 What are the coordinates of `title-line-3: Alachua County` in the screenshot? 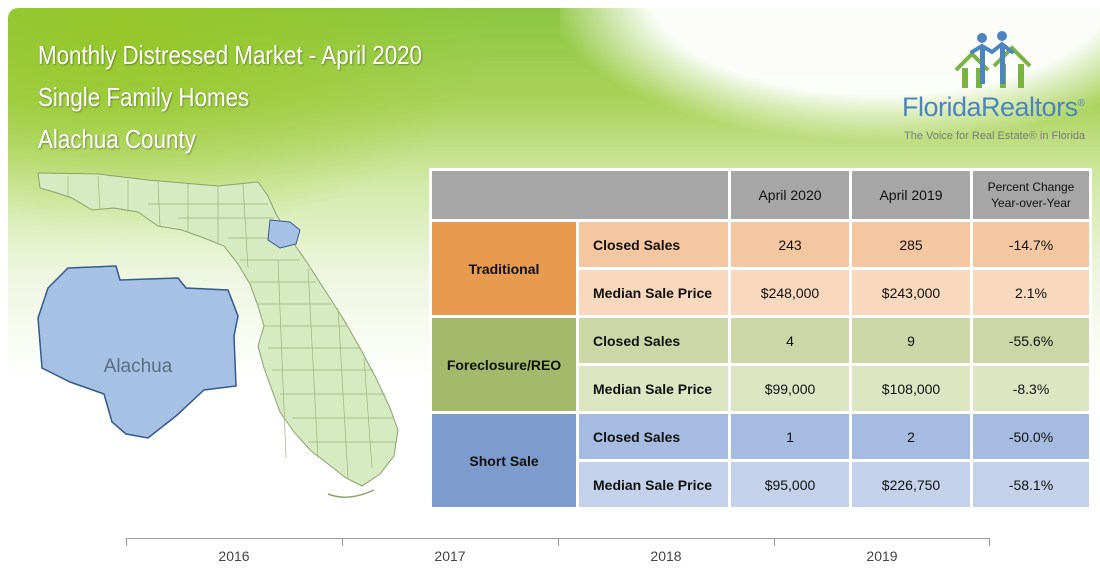 It's located at (117, 139).